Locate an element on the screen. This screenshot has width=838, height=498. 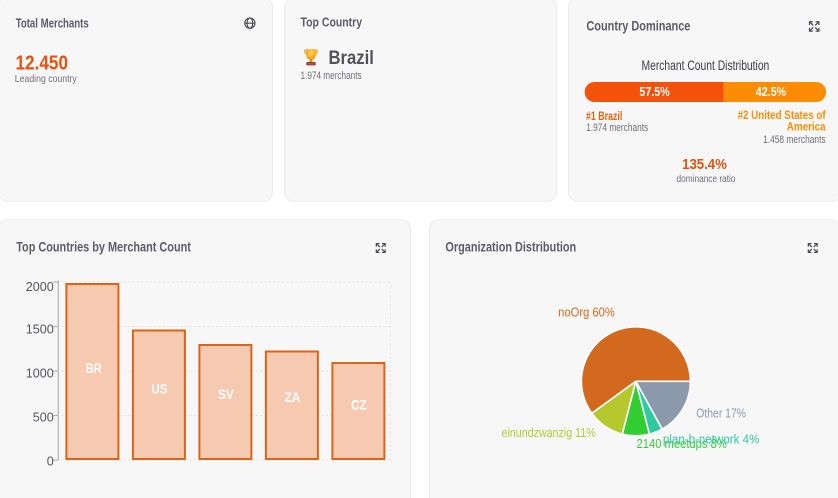
svg-text: dominance ratio is located at coordinates (706, 179).